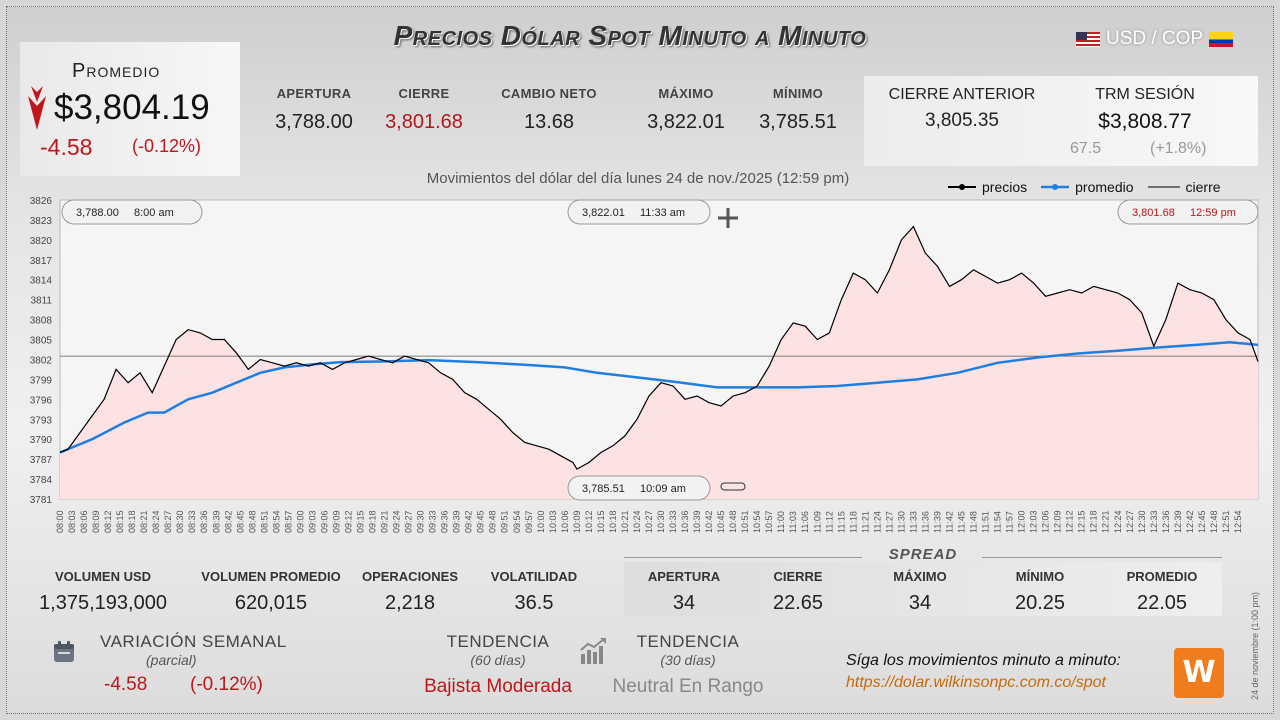  What do you see at coordinates (1154, 521) in the screenshot?
I see `x-tick-label: 12:33` at bounding box center [1154, 521].